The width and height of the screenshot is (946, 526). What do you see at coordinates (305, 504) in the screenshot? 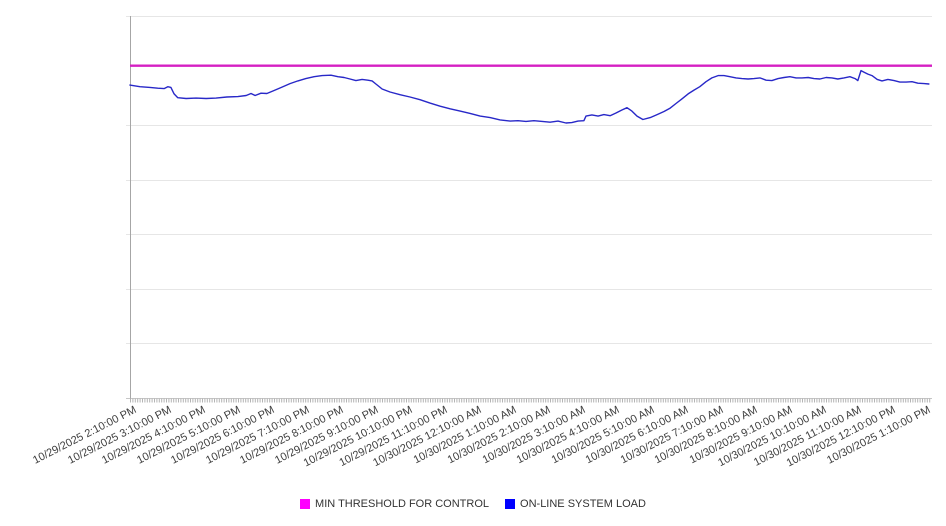
I see `magenta-swatch-icon` at bounding box center [305, 504].